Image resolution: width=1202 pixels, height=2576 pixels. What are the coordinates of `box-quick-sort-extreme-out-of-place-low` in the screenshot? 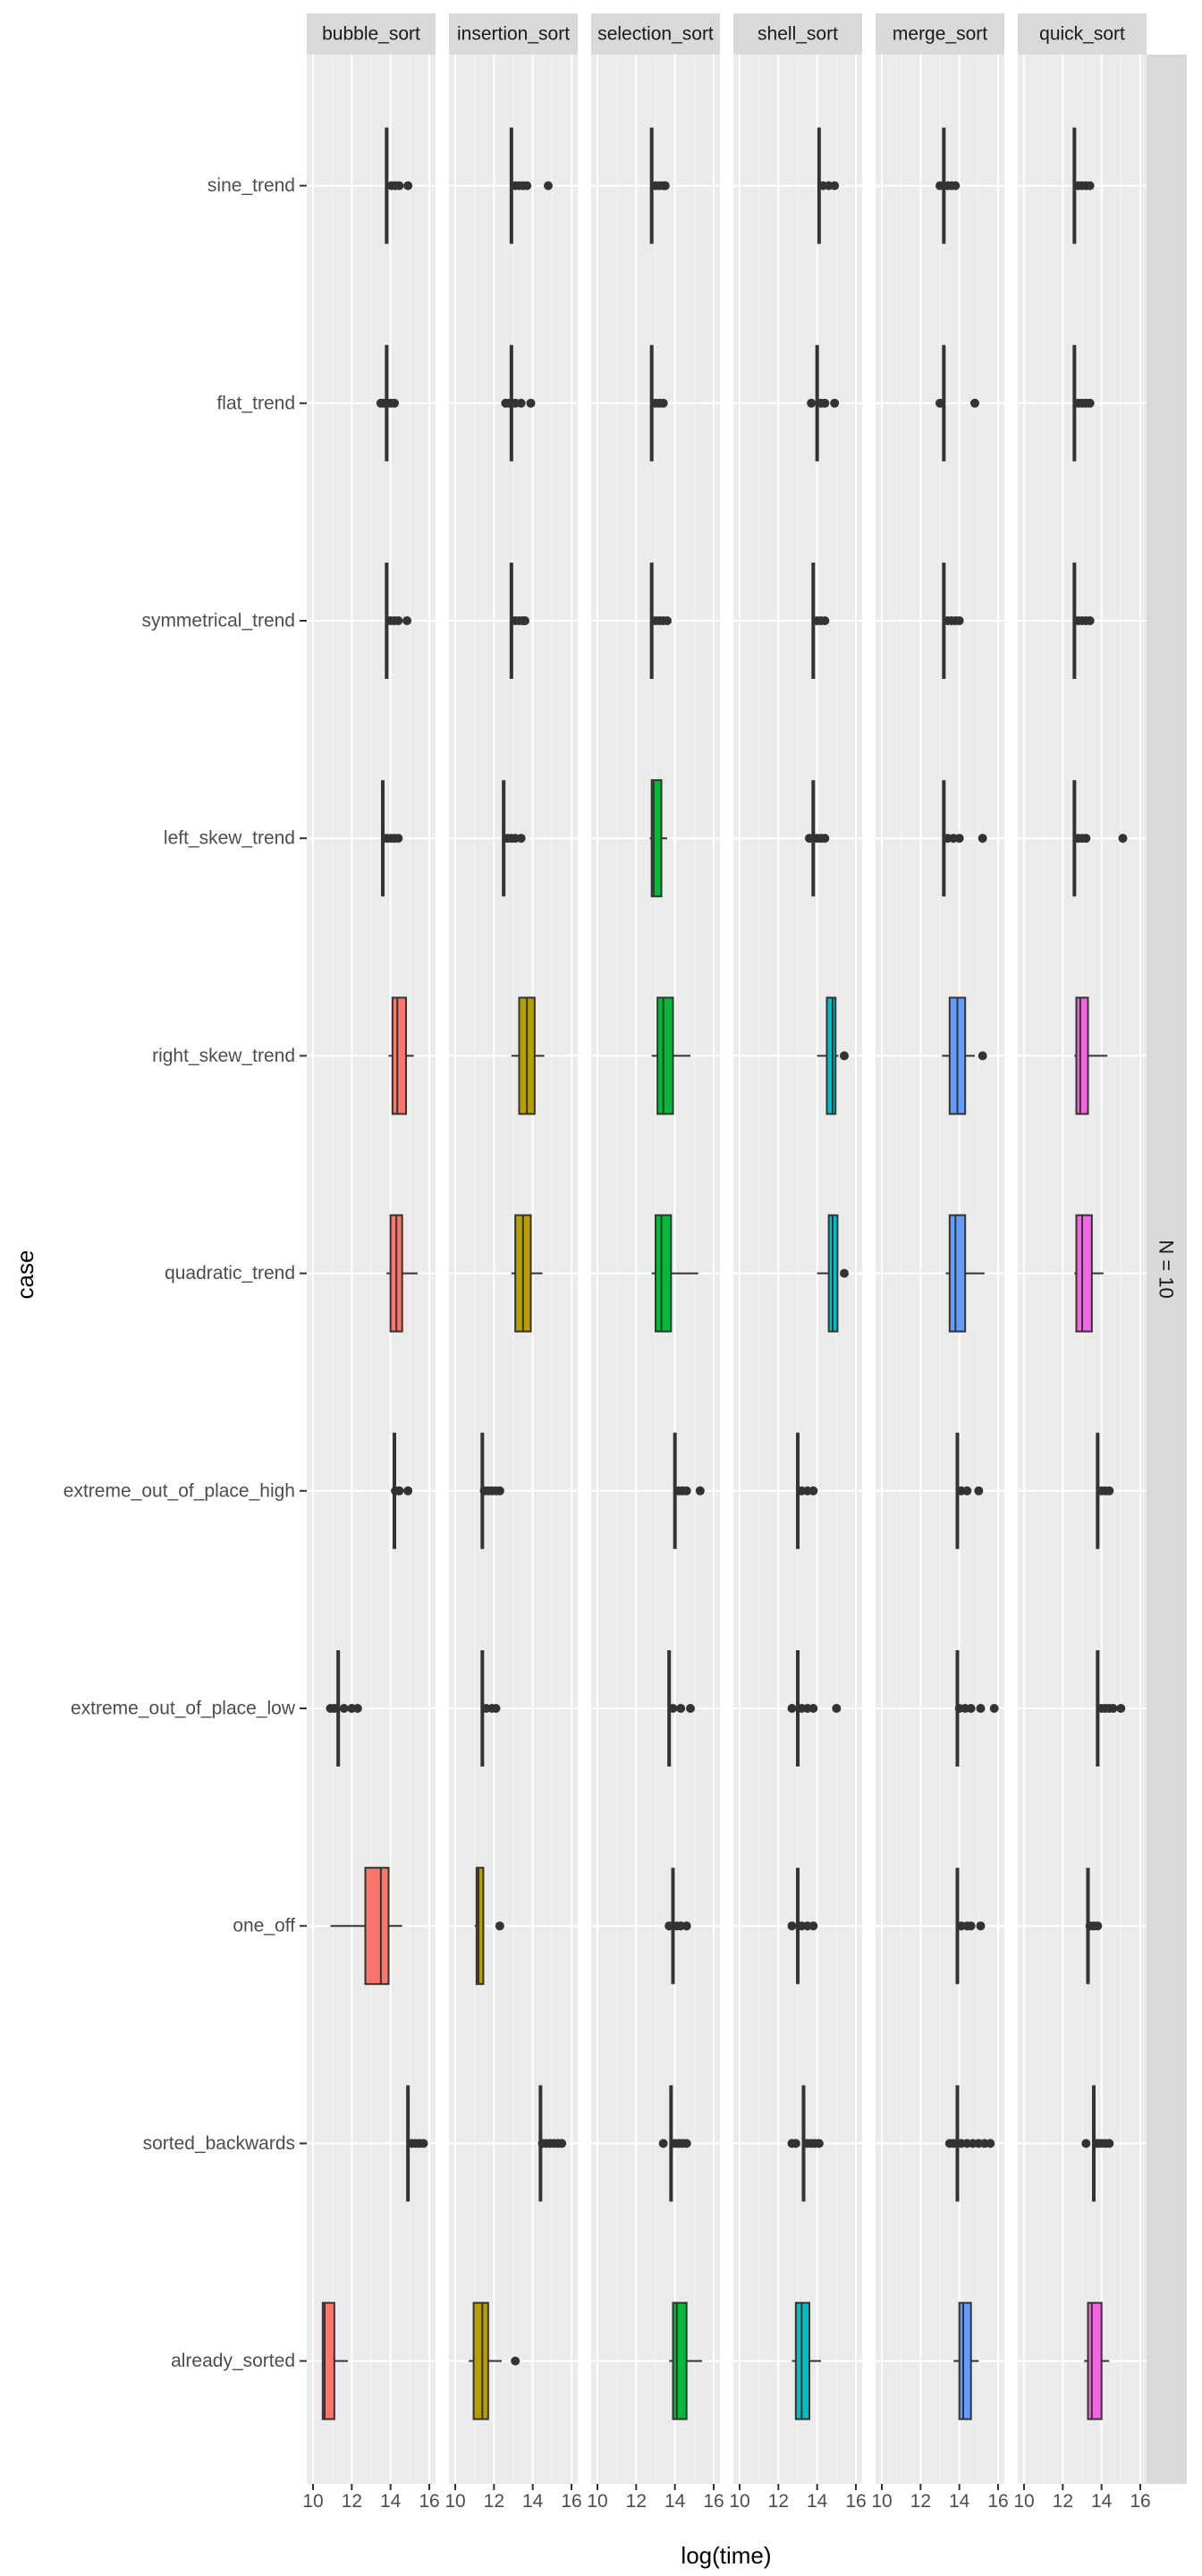 It's located at (1111, 1708).